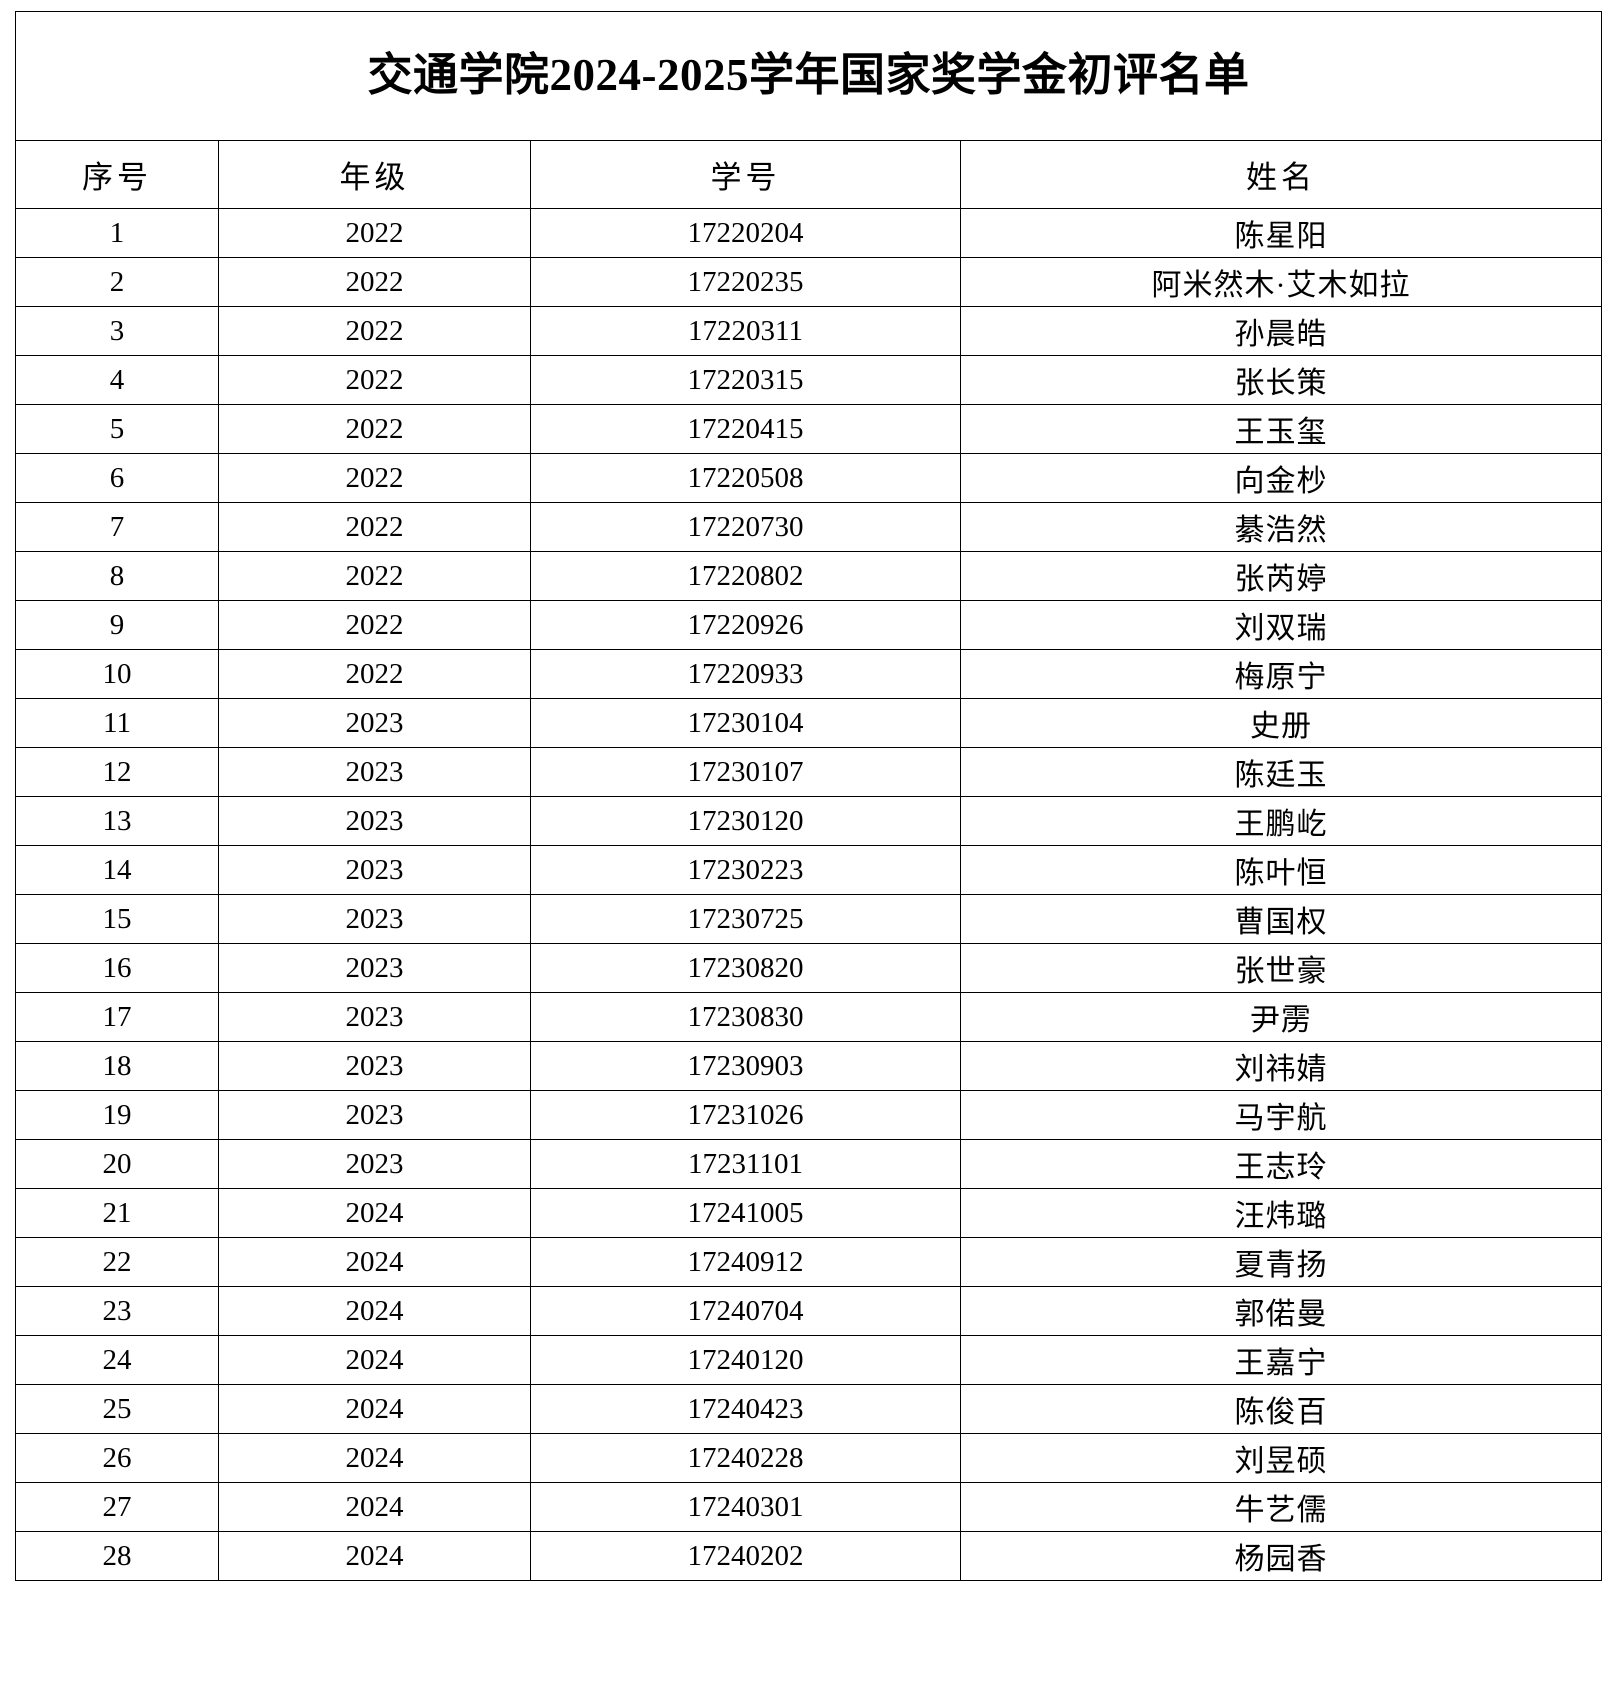  I want to click on table-row: 21 2024 17241005 汪炜璐, so click(808, 1213).